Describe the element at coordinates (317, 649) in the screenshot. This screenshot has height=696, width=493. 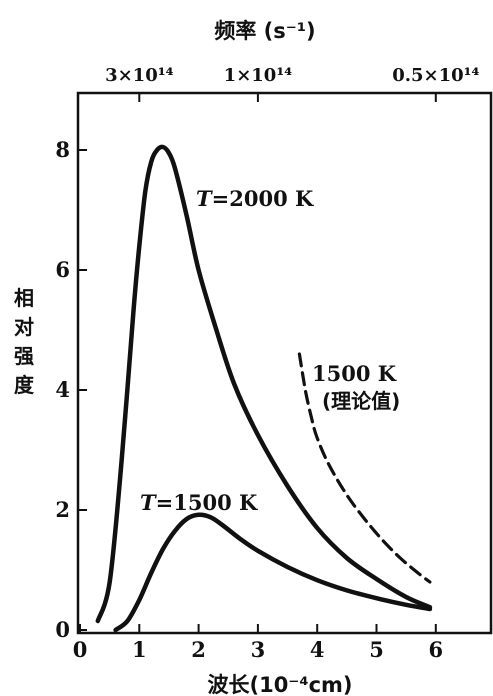
I see `x-tick-label-4: 4` at that location.